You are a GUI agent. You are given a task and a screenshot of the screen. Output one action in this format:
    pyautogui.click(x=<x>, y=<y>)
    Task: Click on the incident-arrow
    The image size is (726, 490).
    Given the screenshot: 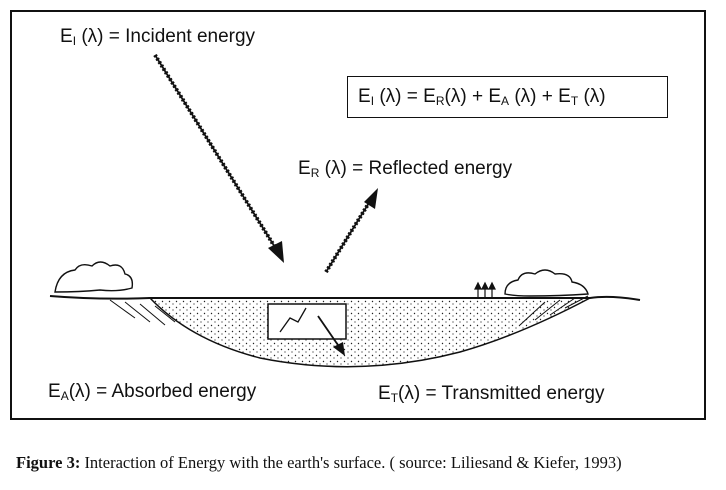 What is the action you would take?
    pyautogui.click(x=218, y=158)
    